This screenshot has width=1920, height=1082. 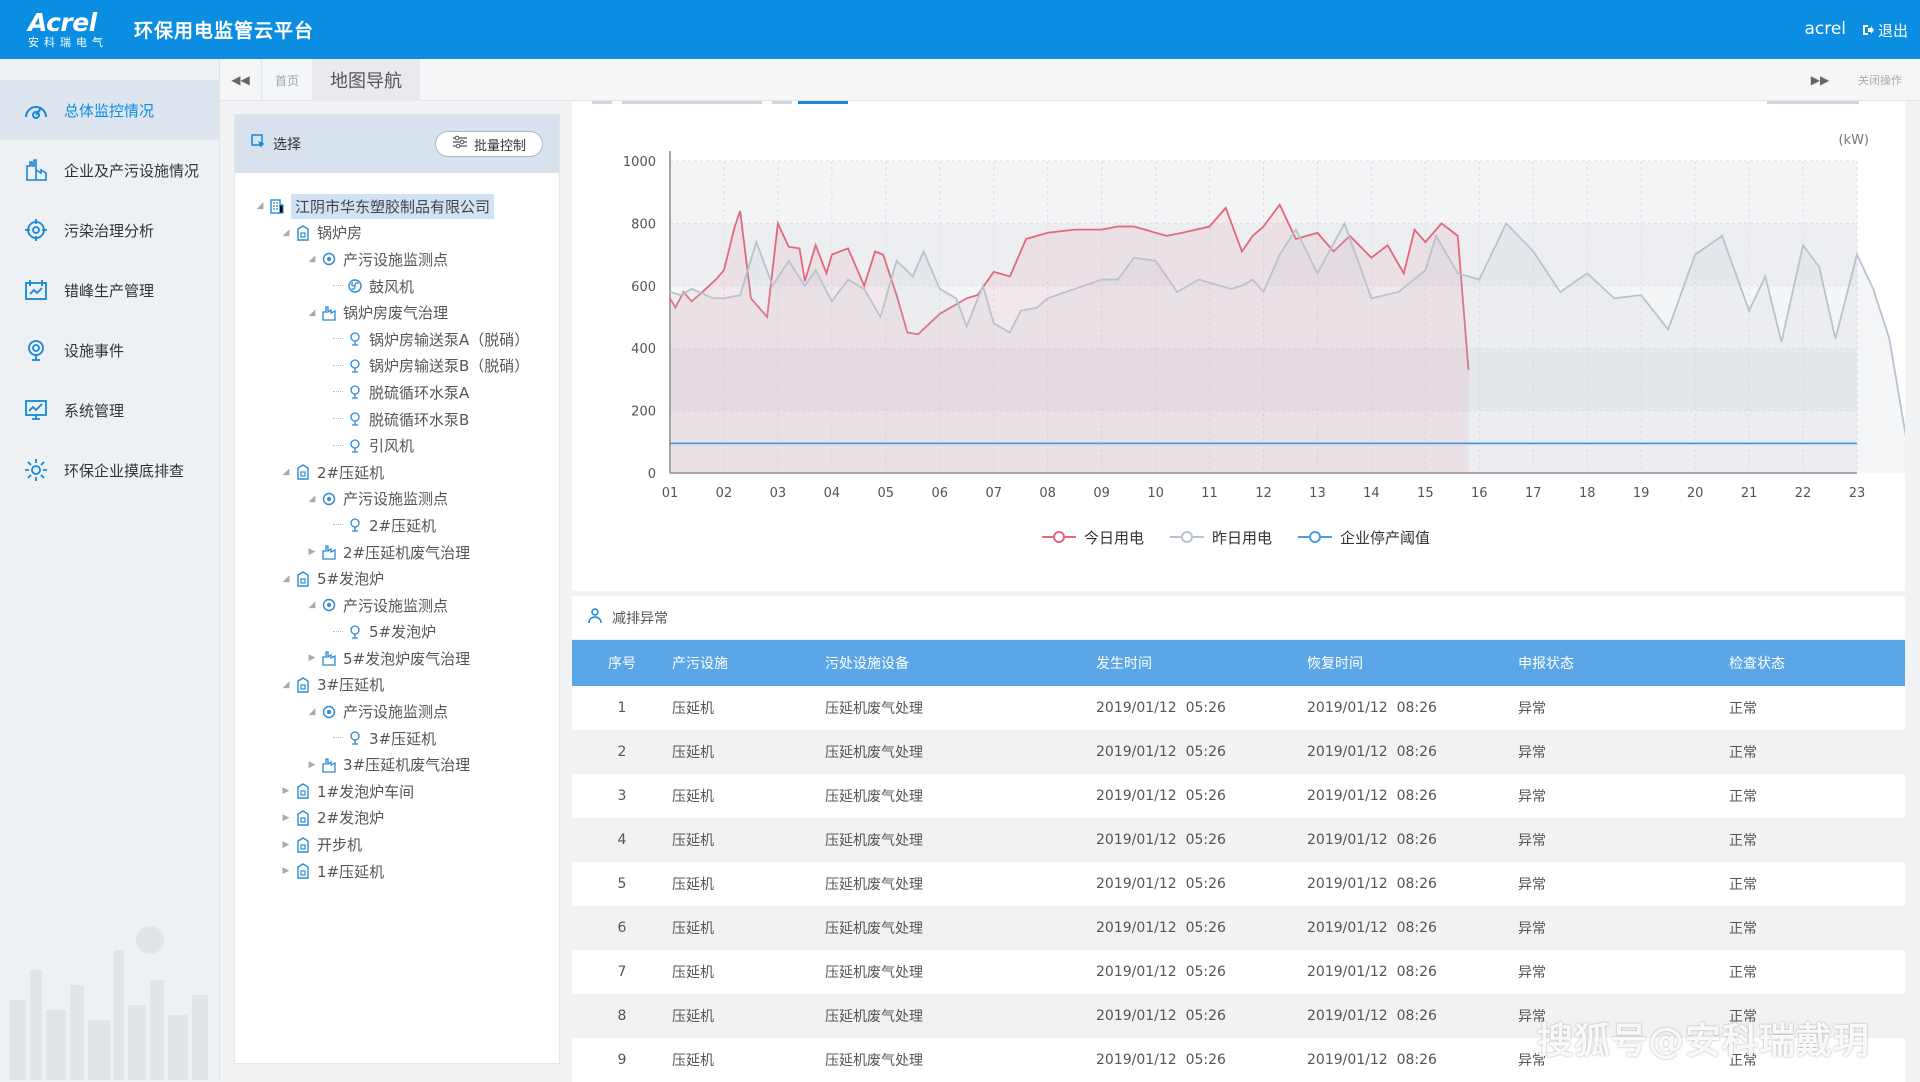 I want to click on sidebar-item: 系统管理, so click(x=109, y=410).